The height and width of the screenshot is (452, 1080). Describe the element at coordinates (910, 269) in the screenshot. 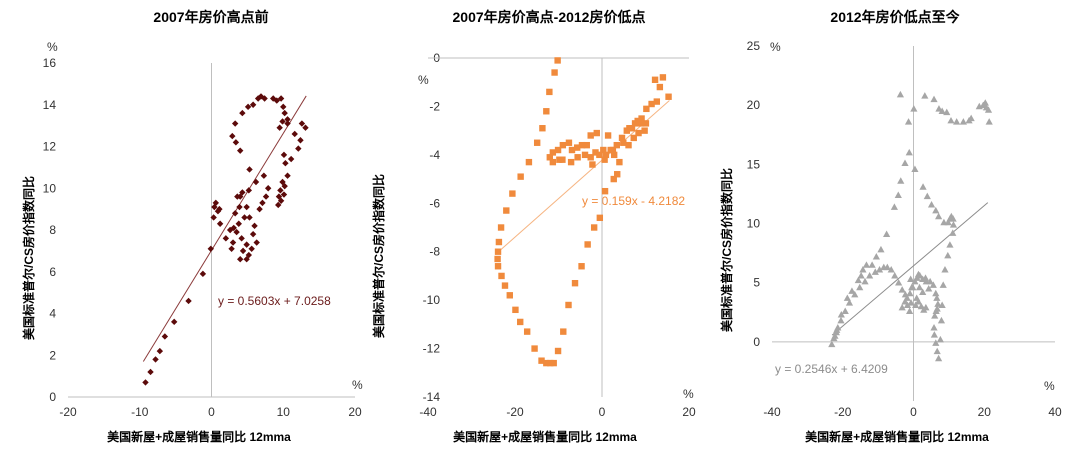

I see `panel-3-trendline` at that location.